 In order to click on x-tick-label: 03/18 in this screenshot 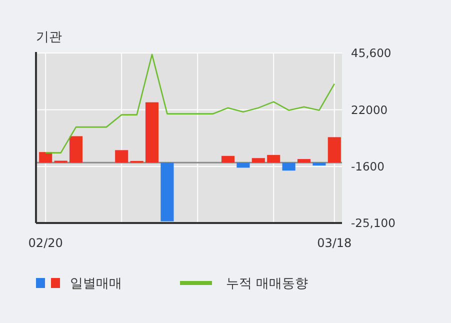, I will do `click(334, 243)`.